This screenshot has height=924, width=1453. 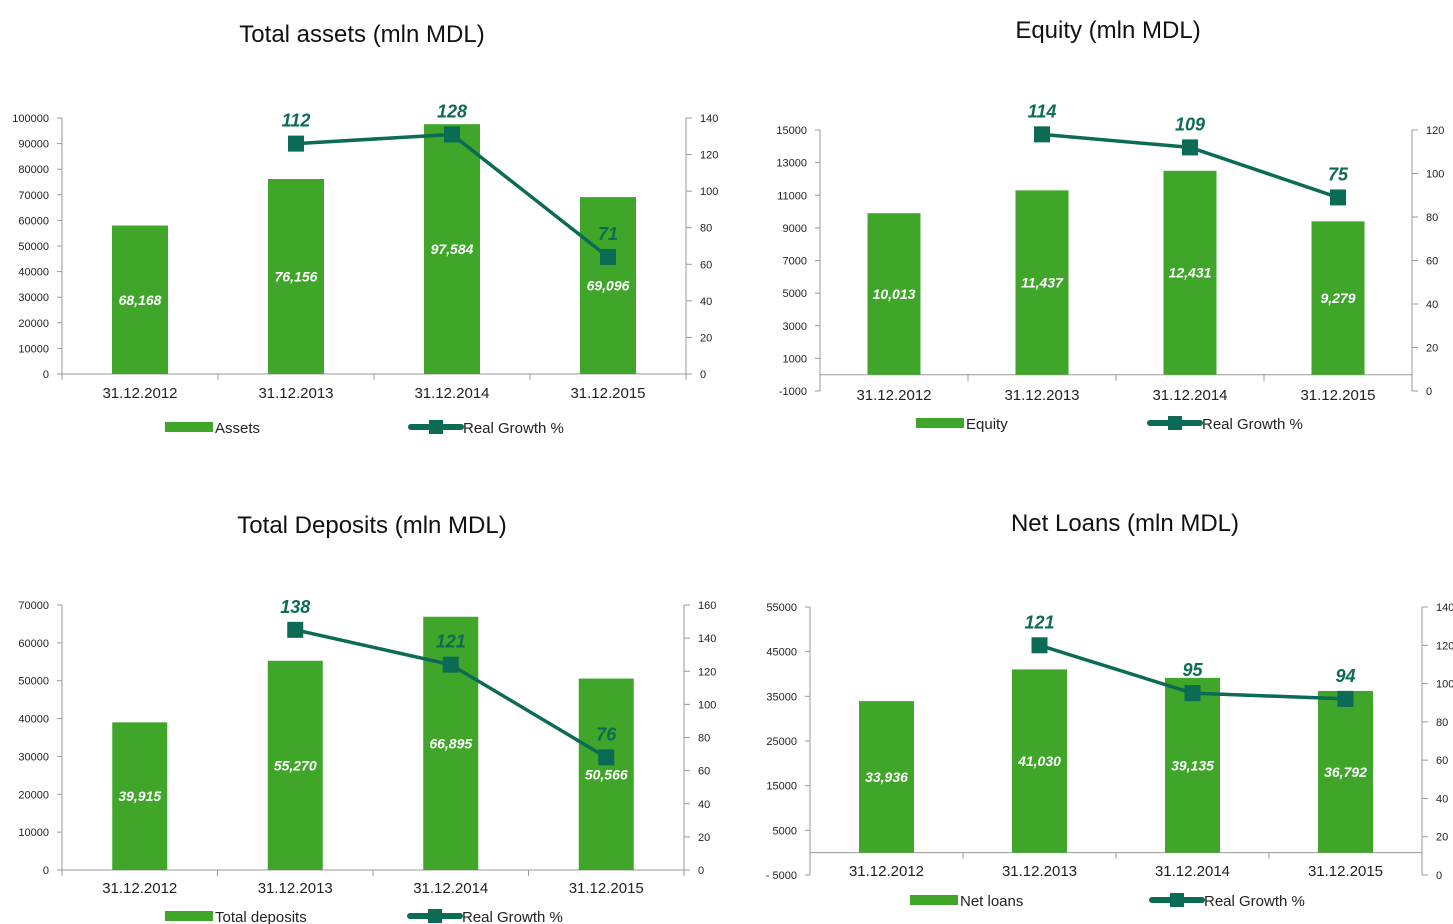 I want to click on growth-value-label: 109, so click(x=1190, y=124).